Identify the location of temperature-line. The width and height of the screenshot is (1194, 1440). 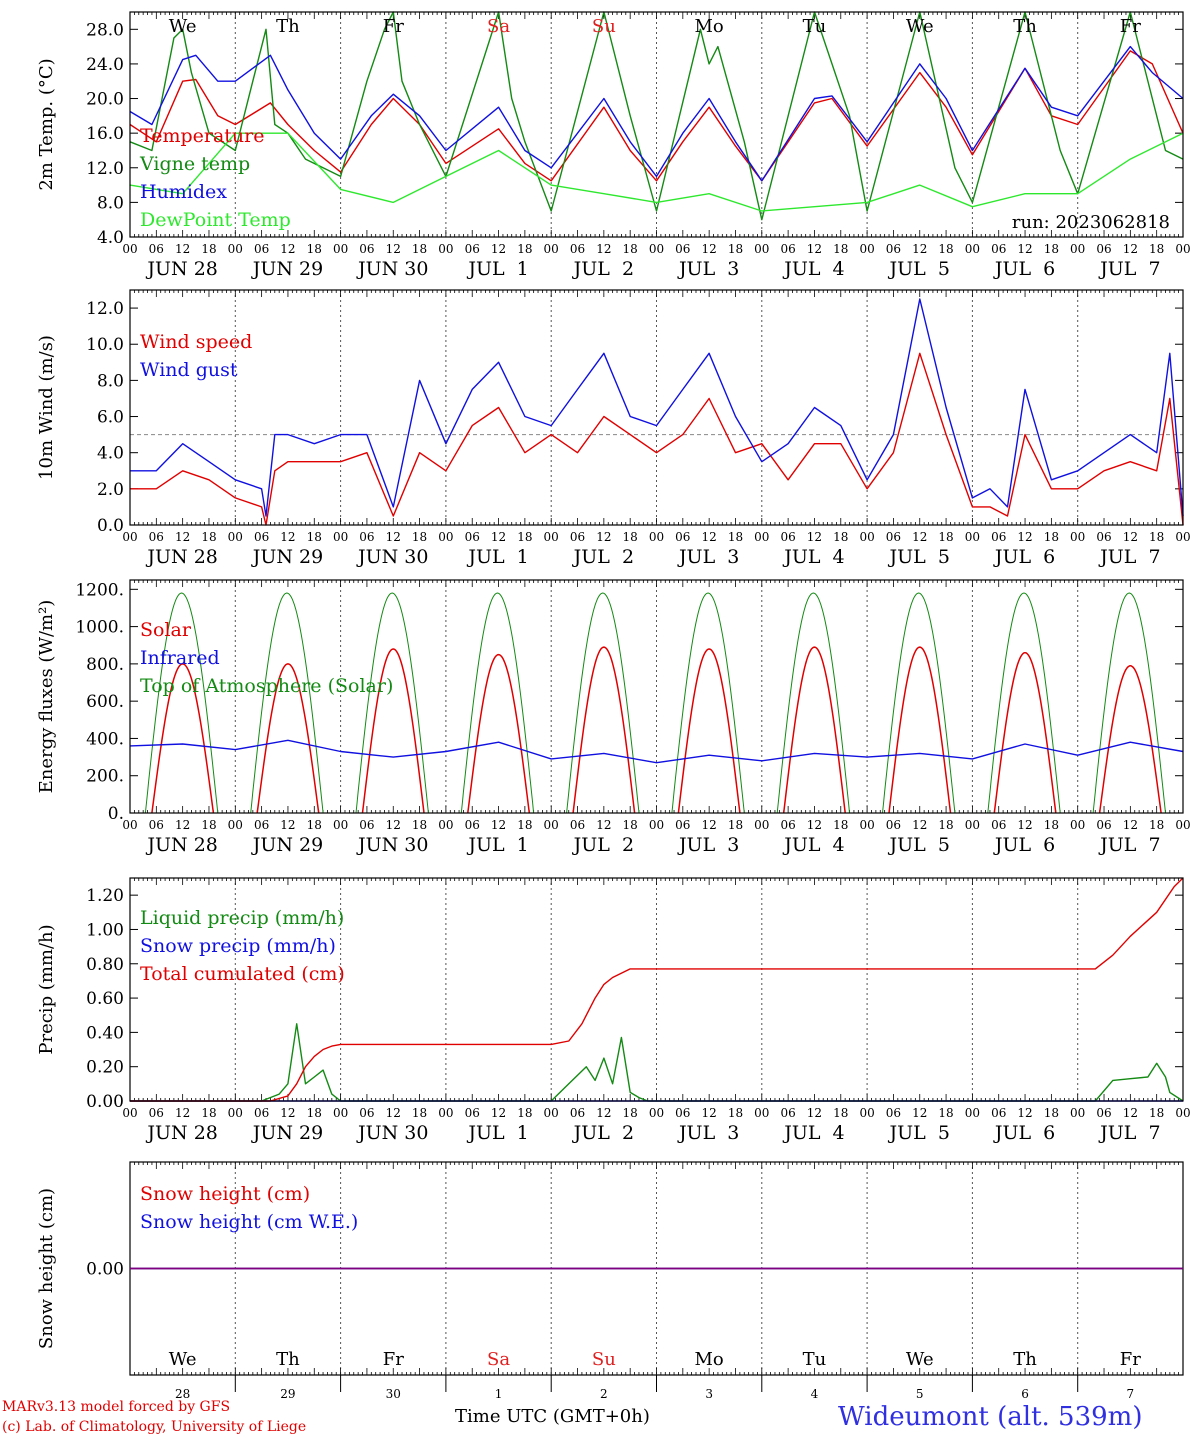
(656, 116).